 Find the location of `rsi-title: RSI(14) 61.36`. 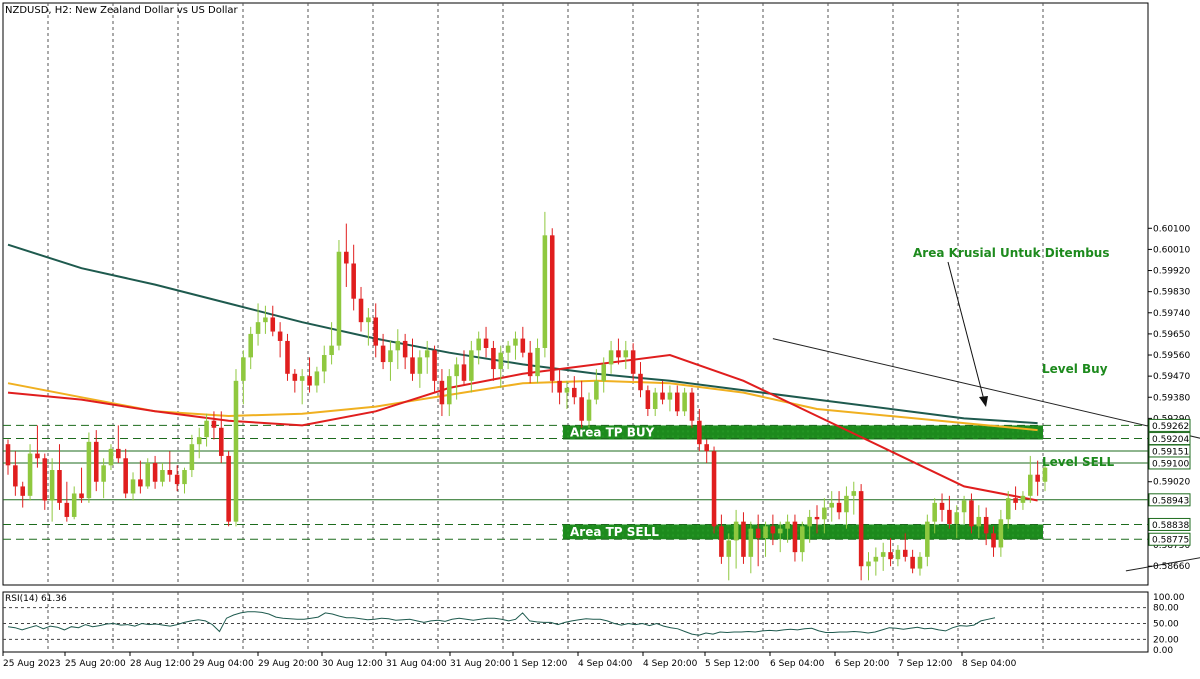

rsi-title: RSI(14) 61.36 is located at coordinates (36, 599).